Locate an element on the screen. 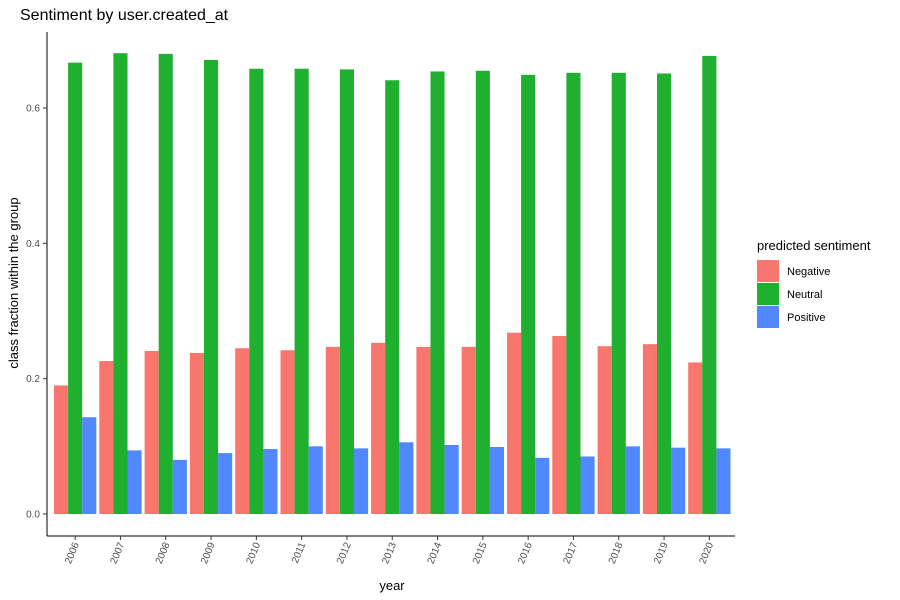  bar-neutral-2019 is located at coordinates (664, 294).